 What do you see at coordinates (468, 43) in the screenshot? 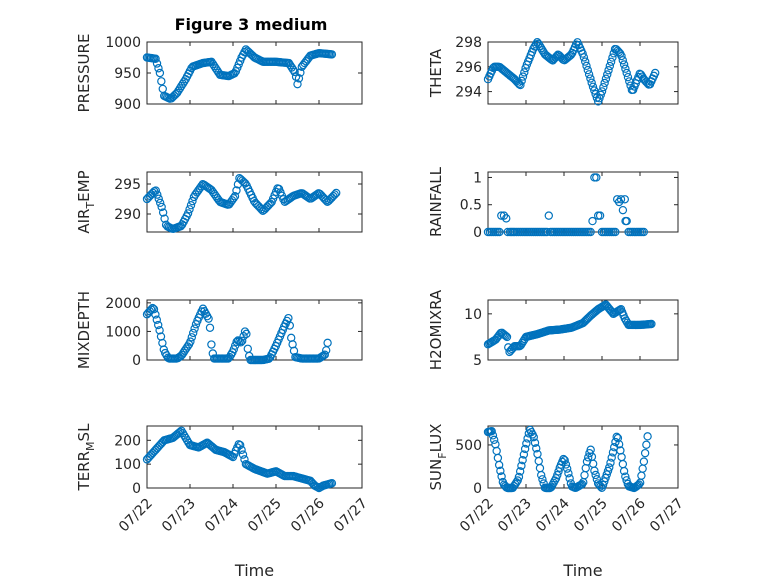
I see `y-tick-label: 298` at bounding box center [468, 43].